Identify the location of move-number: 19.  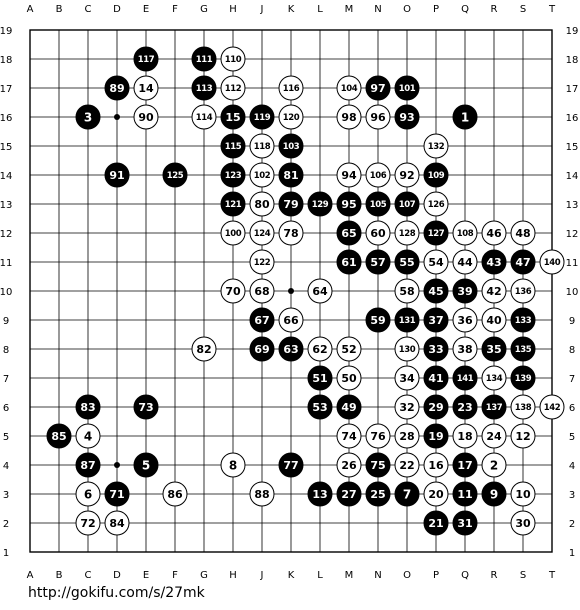
(435, 436).